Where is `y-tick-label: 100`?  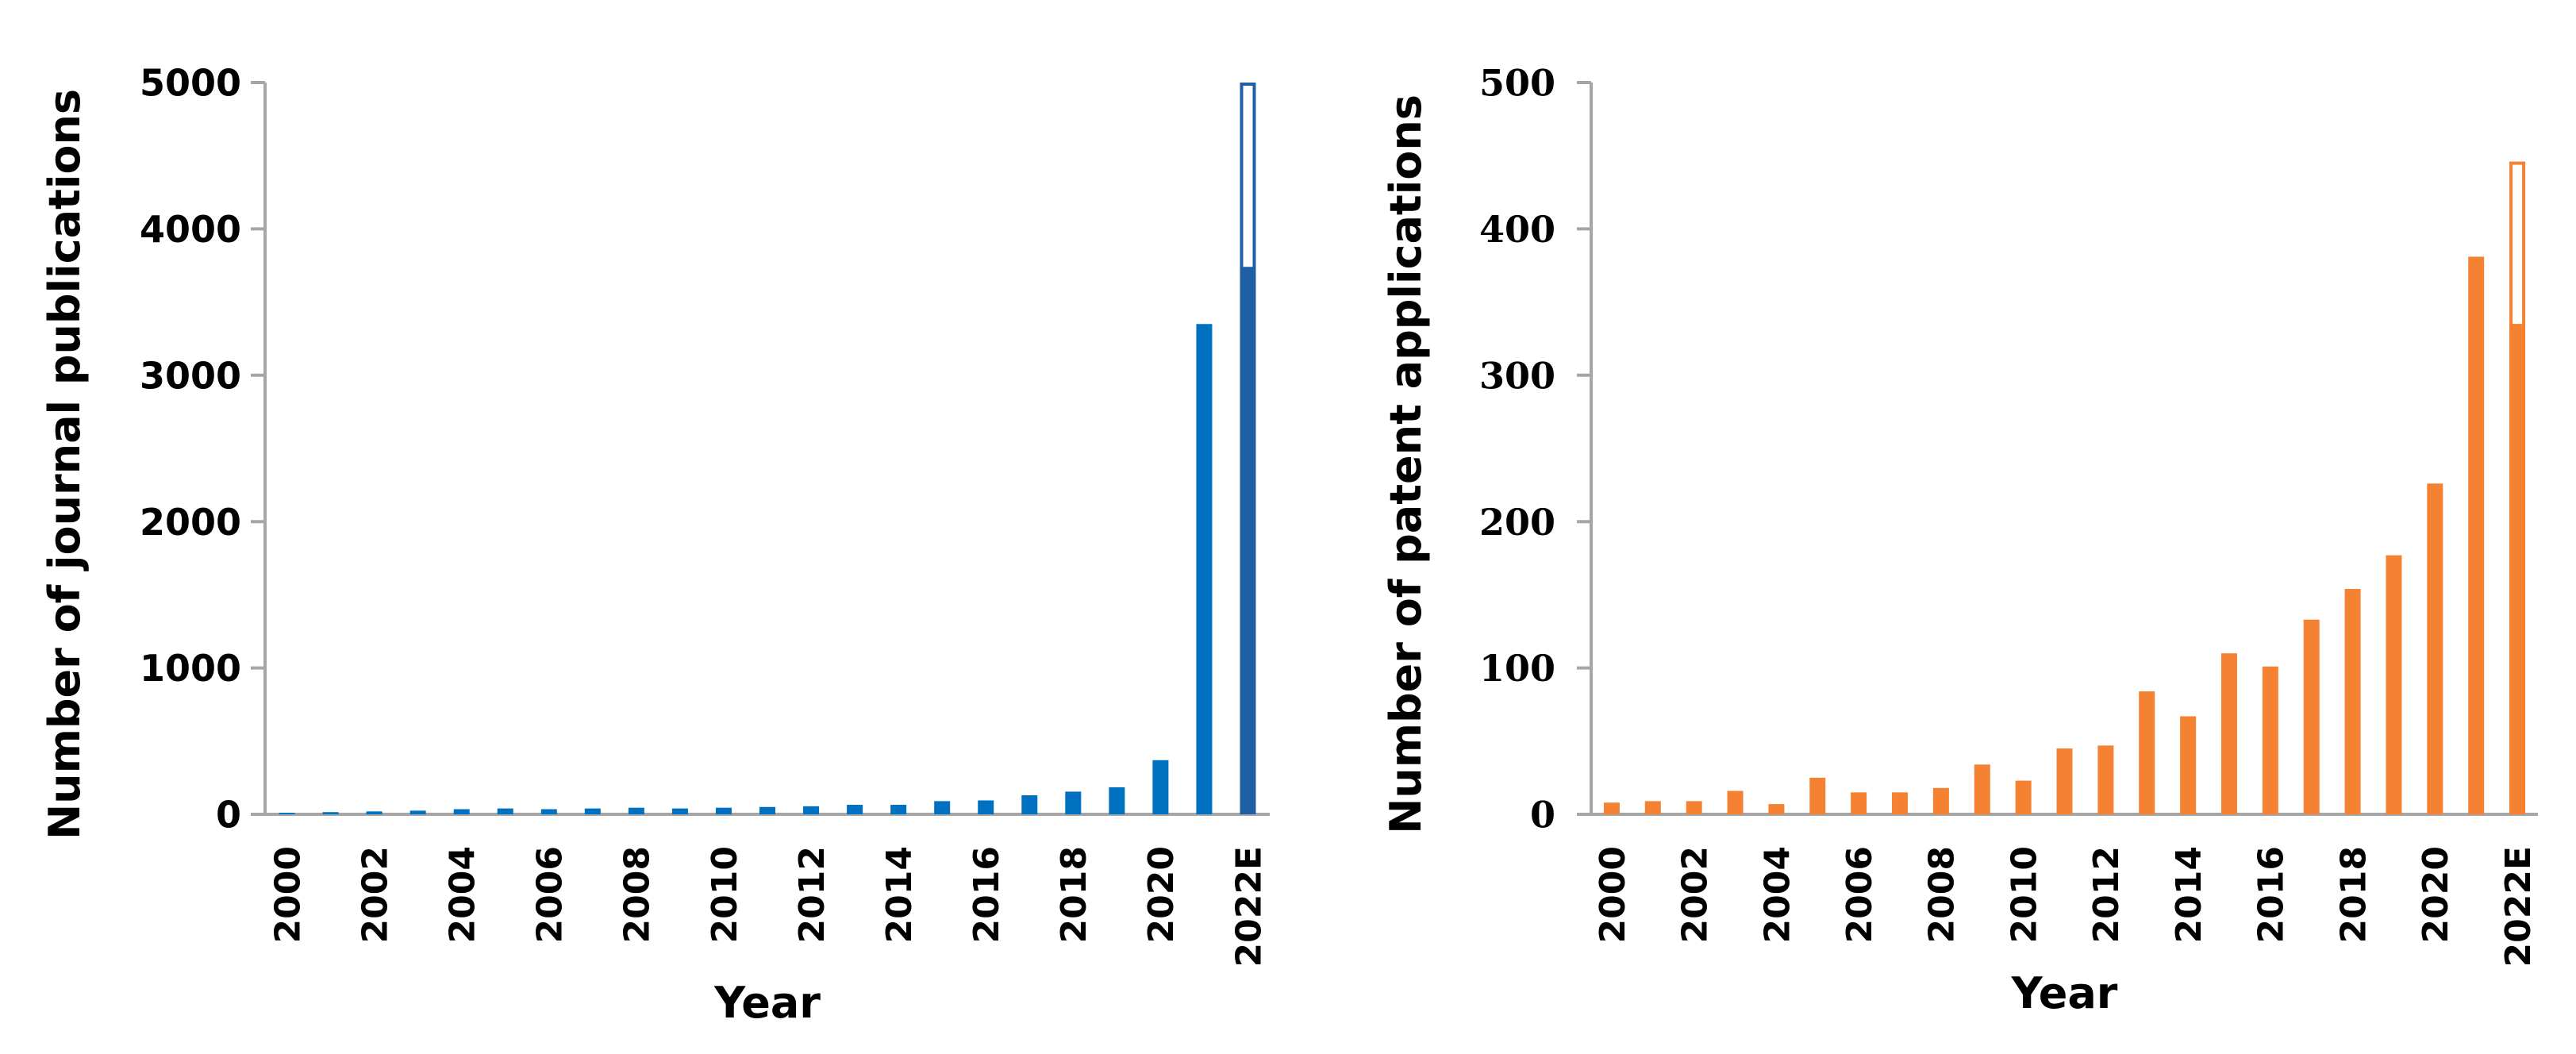
y-tick-label: 100 is located at coordinates (1517, 668).